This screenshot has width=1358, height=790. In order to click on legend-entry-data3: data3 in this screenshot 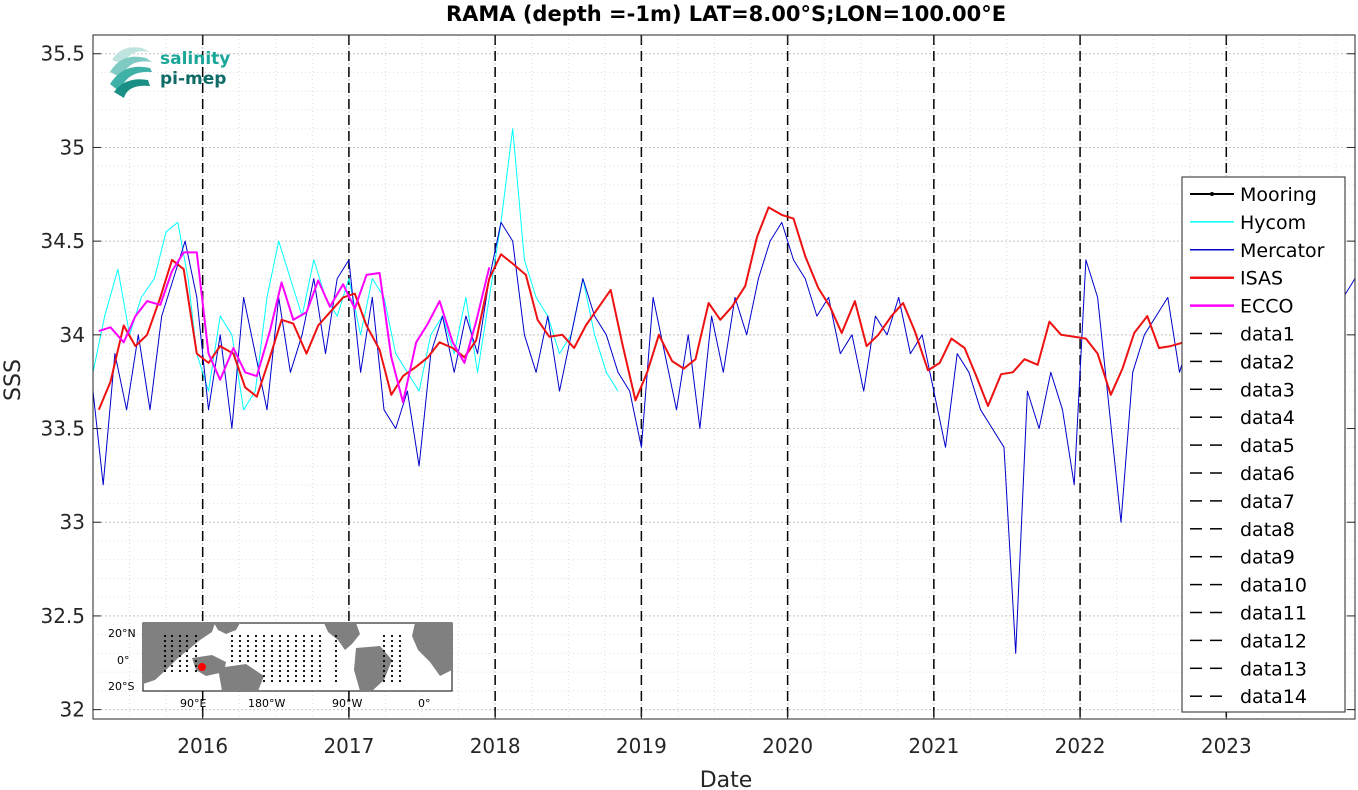, I will do `click(1242, 390)`.